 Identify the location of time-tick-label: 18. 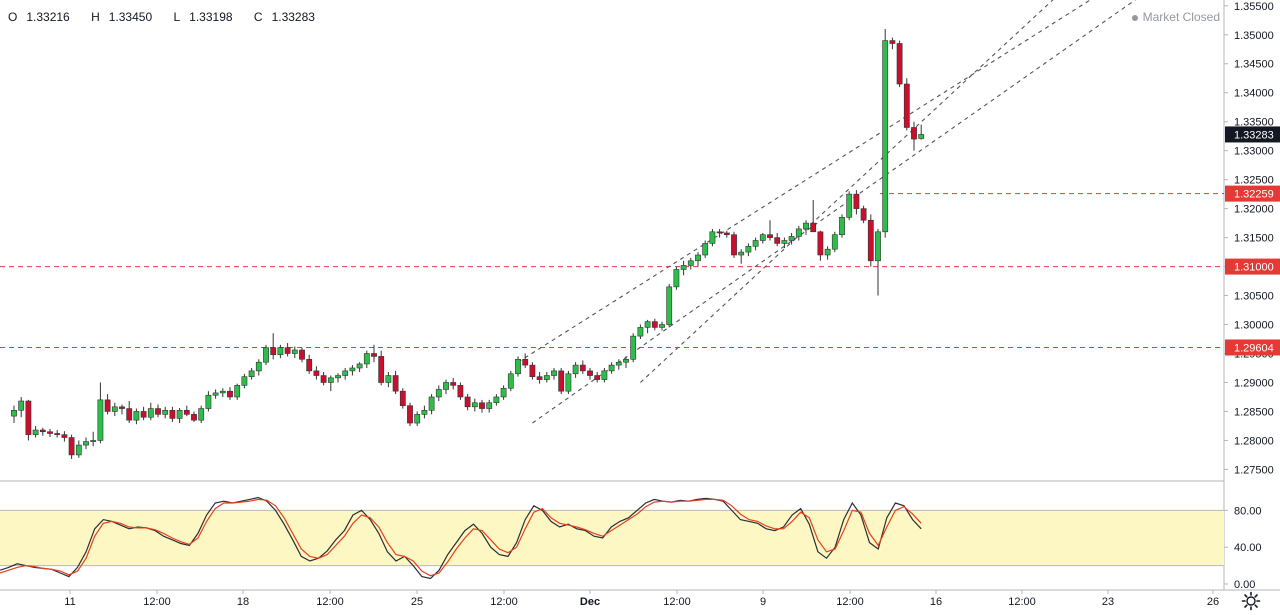
(243, 602).